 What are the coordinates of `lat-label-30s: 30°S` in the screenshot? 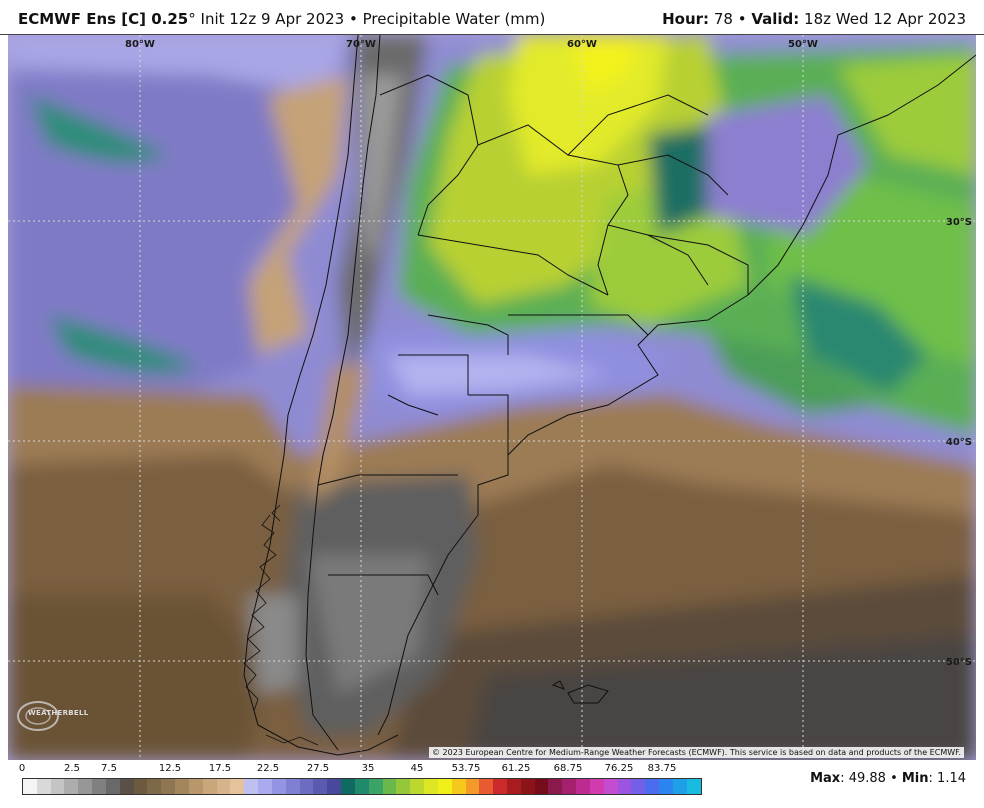 It's located at (959, 222).